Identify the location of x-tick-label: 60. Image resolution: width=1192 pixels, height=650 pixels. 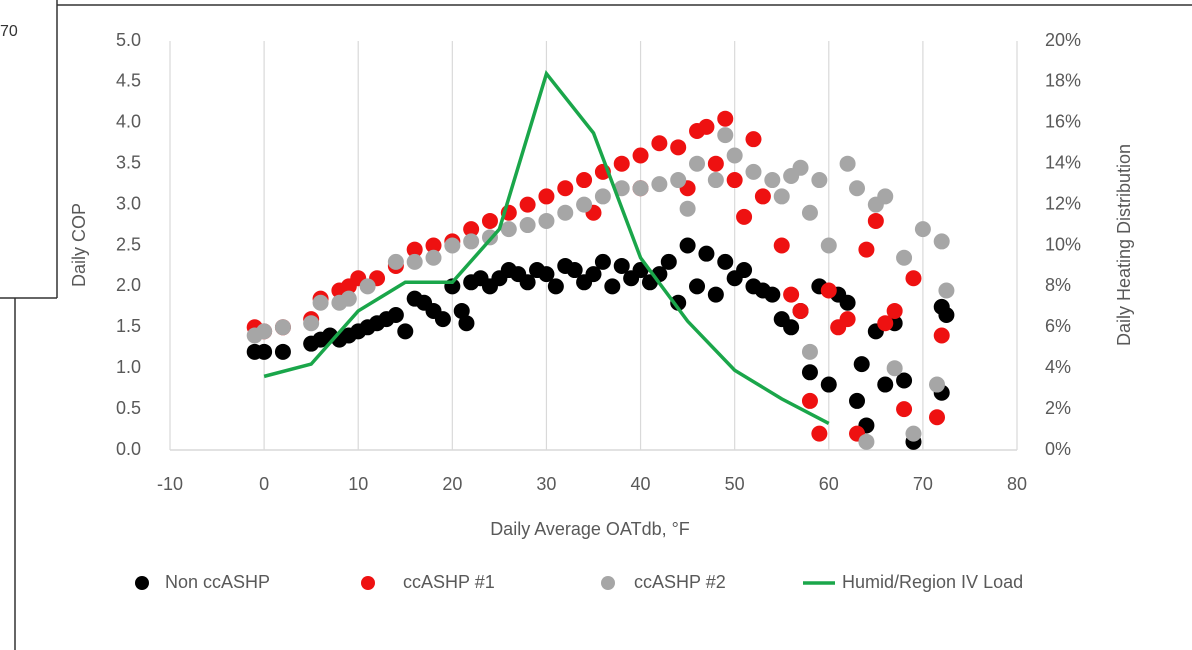
(829, 484).